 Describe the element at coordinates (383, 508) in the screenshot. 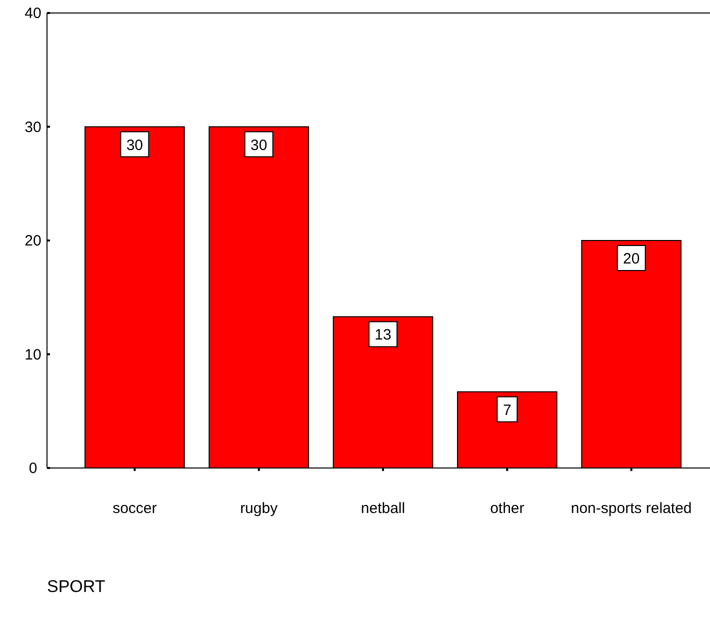

I see `x-tick-label: netball` at that location.